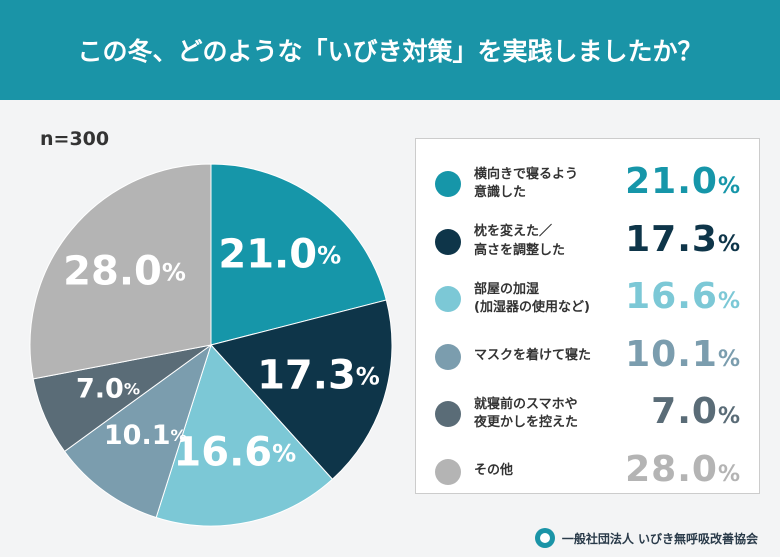 The image size is (780, 557). I want to click on legend-item: マスクを着けて寝た 10.1%, so click(588, 357).